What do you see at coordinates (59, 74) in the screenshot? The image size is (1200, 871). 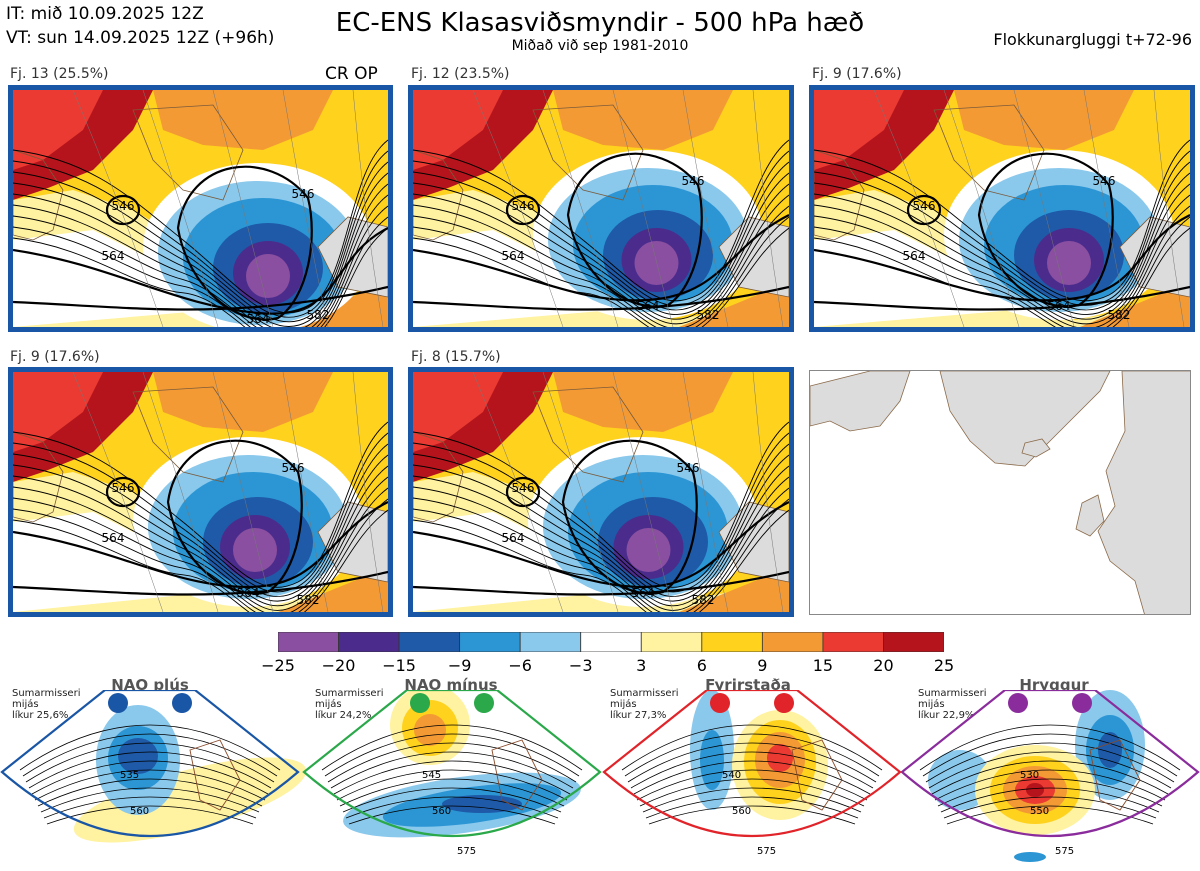 I see `cluster-1-label: Fj. 13 (25.5%)` at bounding box center [59, 74].